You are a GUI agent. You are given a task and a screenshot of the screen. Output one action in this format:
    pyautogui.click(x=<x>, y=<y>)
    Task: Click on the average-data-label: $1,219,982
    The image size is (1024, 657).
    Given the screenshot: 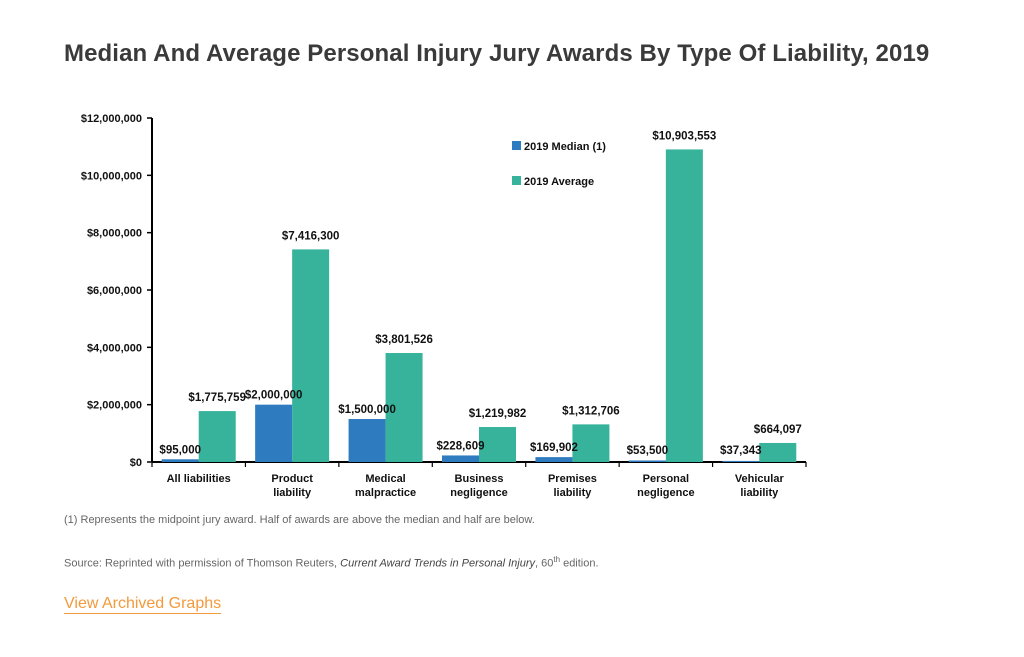 What is the action you would take?
    pyautogui.click(x=498, y=414)
    